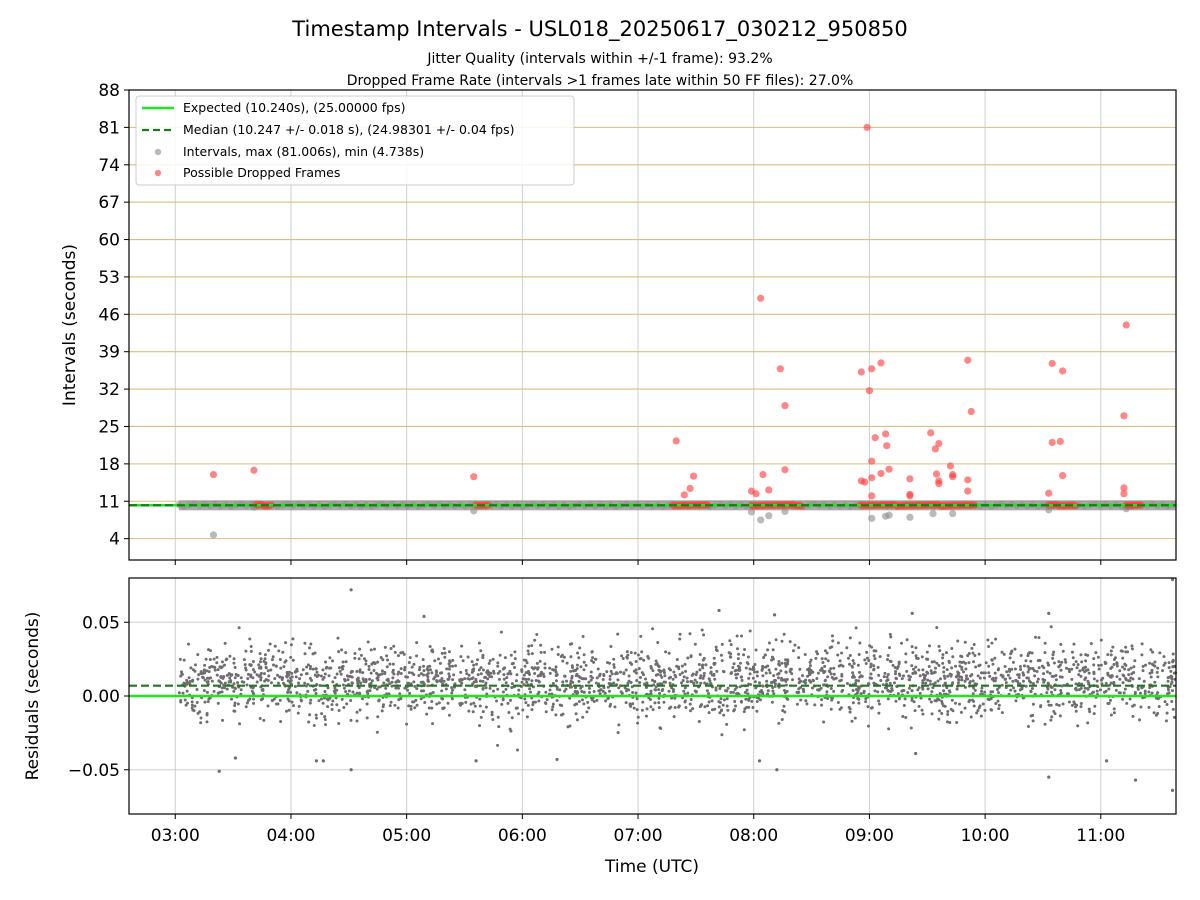 Image resolution: width=1200 pixels, height=900 pixels. What do you see at coordinates (1100, 836) in the screenshot?
I see `x-tick-label: 11:00` at bounding box center [1100, 836].